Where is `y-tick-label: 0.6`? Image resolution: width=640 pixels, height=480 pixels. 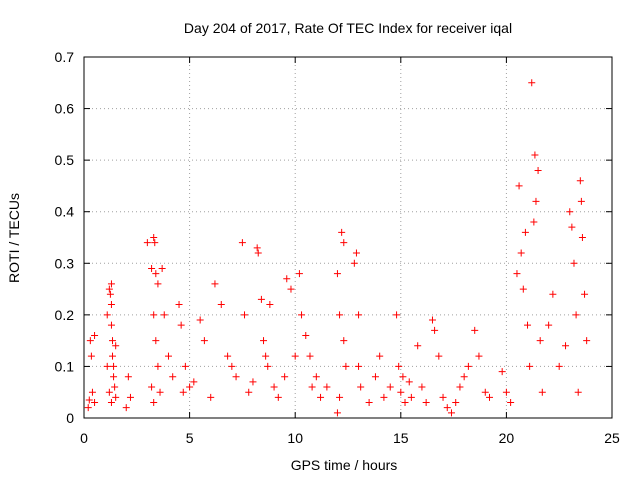
y-tick-label: 0.6 is located at coordinates (65, 109).